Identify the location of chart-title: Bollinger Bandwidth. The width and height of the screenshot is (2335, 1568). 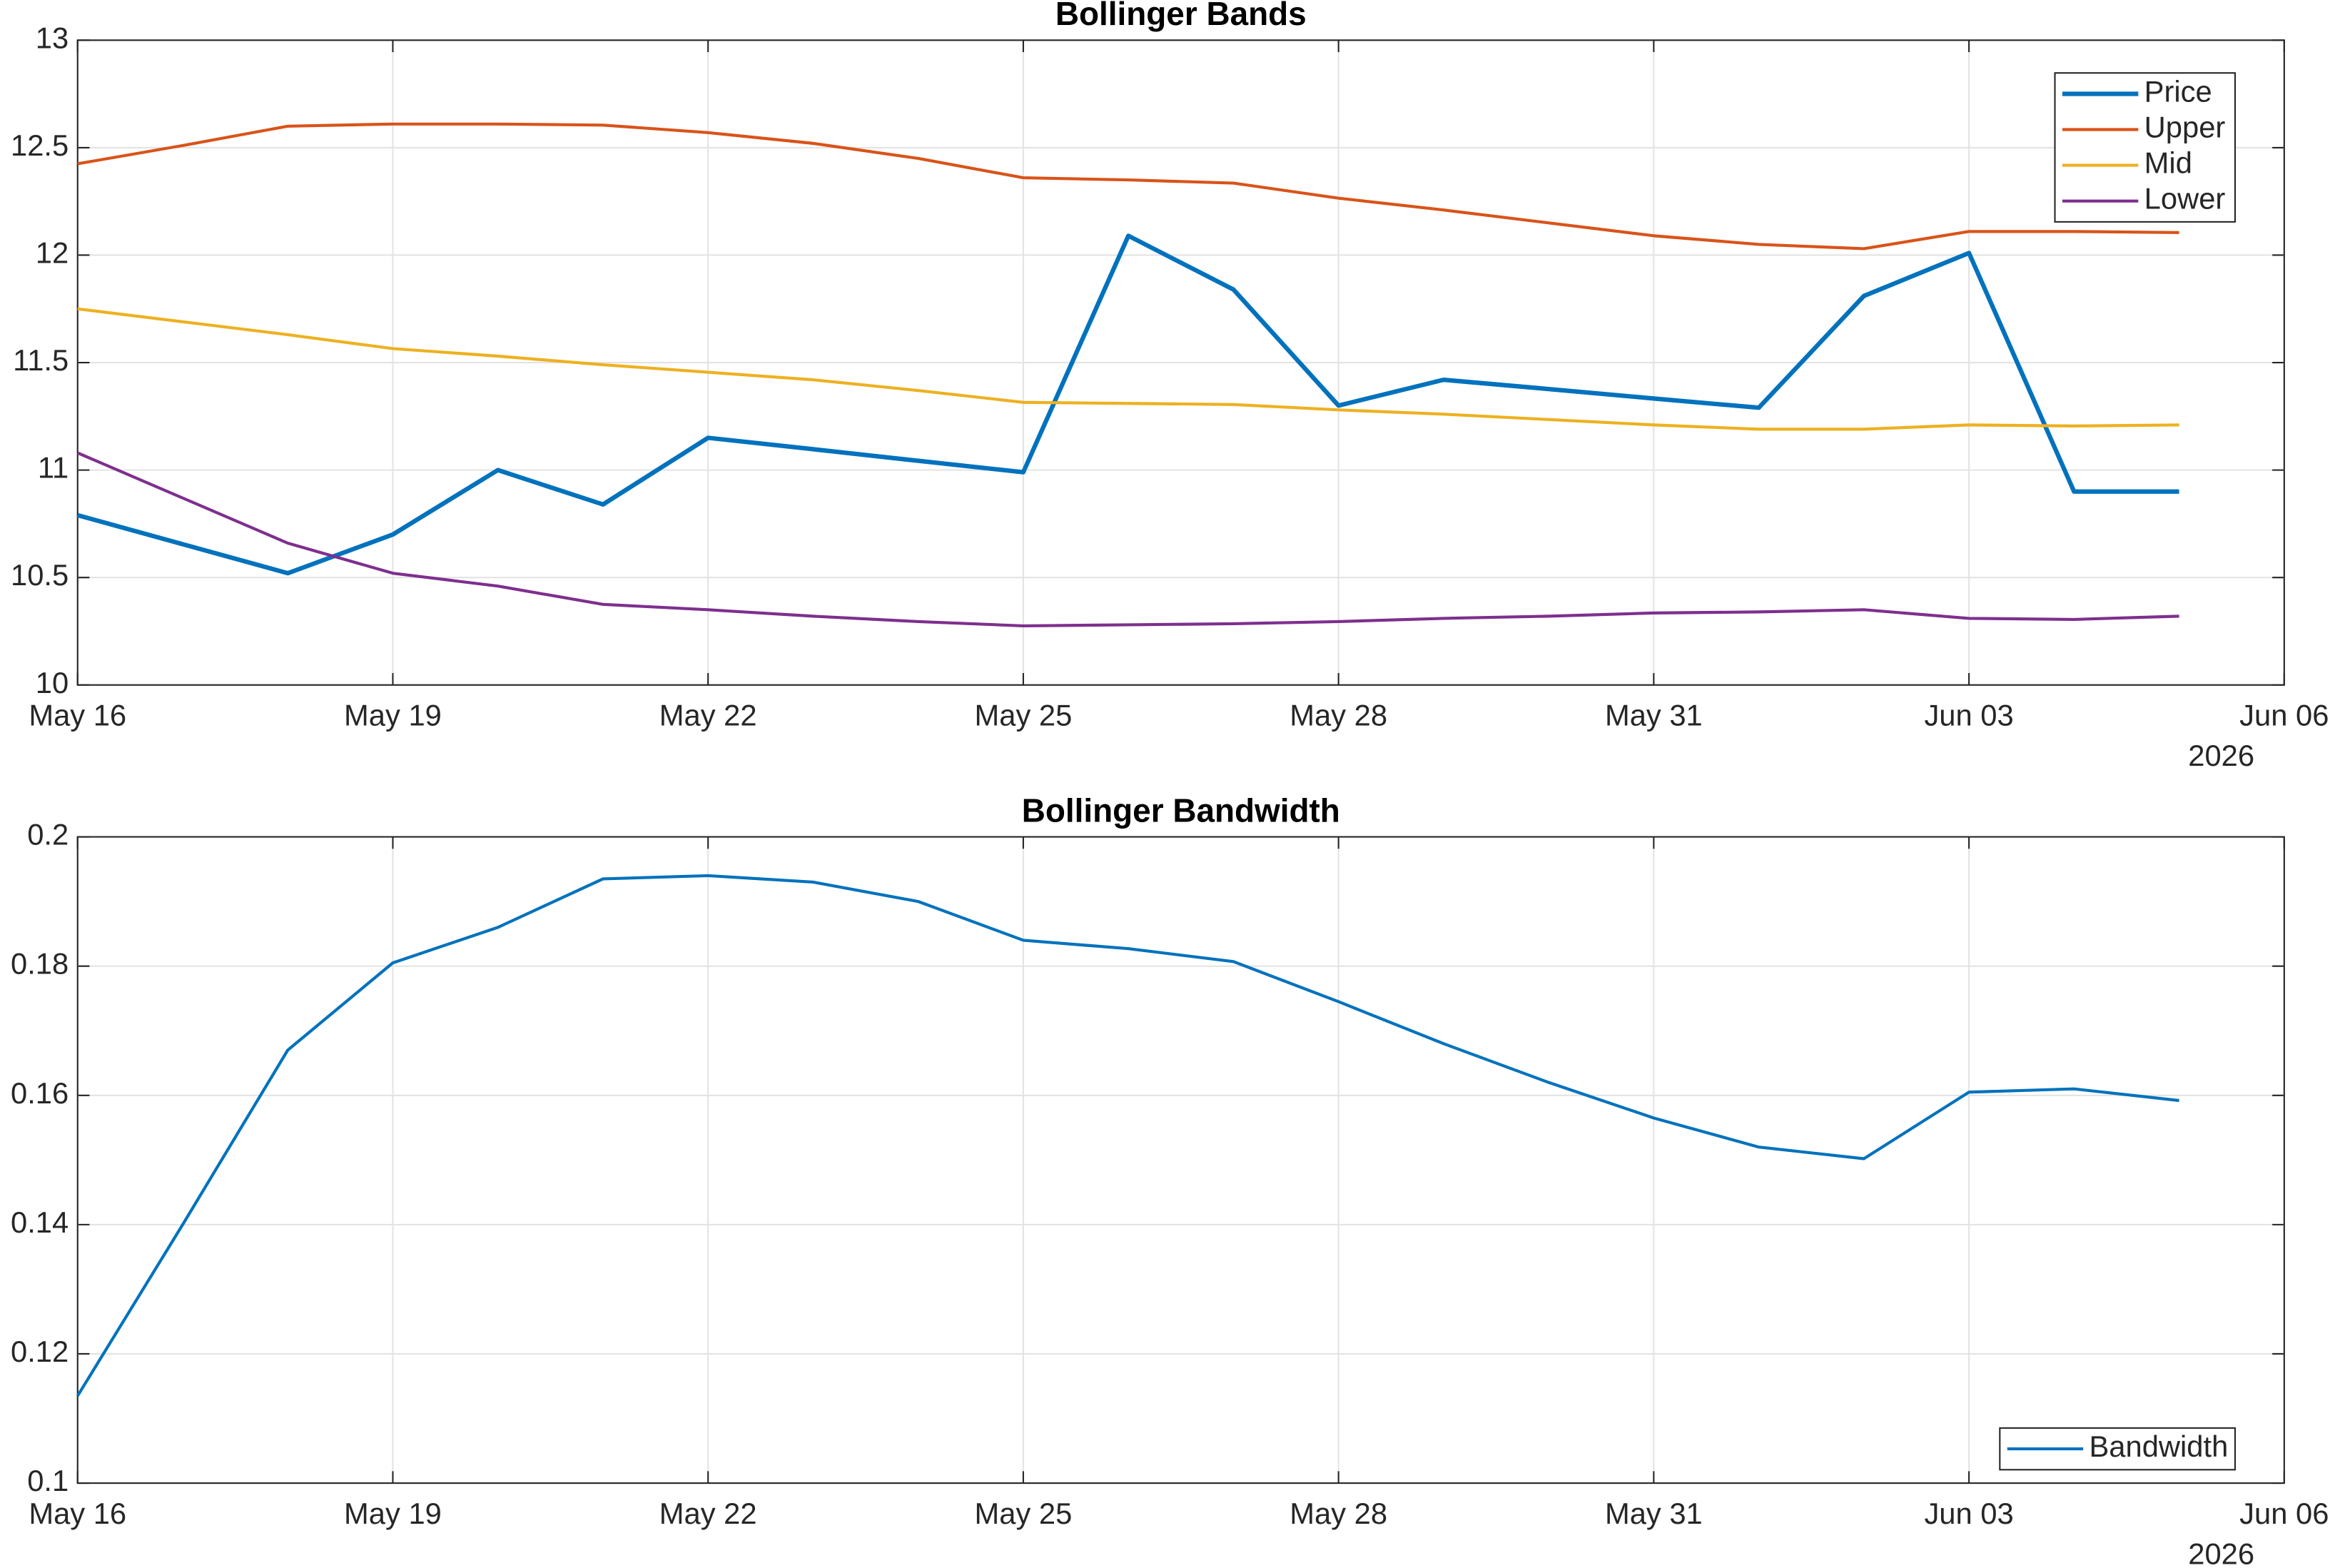
(1181, 810).